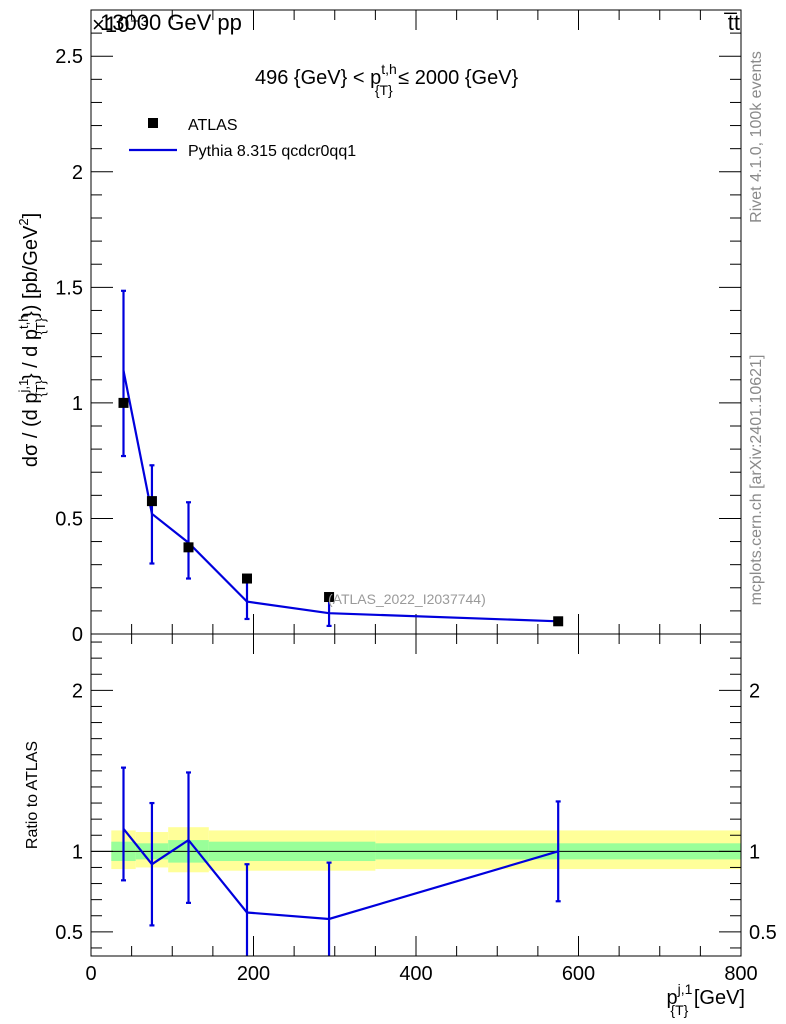  I want to click on ratio-y-tick-label-right: 1, so click(754, 852).